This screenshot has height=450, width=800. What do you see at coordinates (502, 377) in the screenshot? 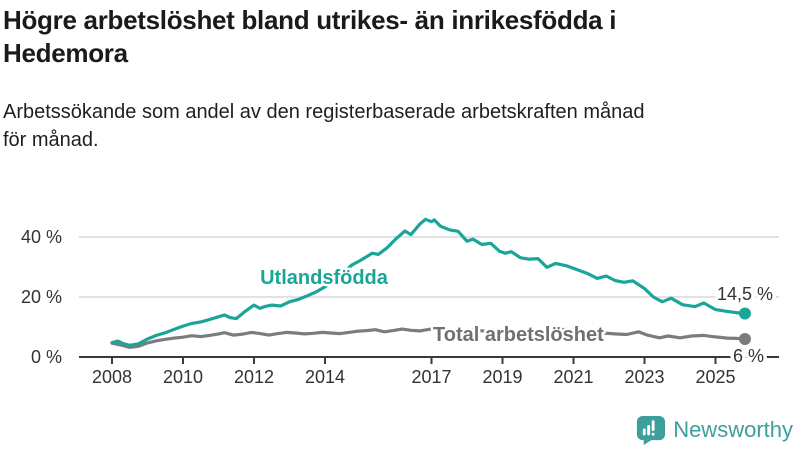
I see `x-tick-label: 2019` at bounding box center [502, 377].